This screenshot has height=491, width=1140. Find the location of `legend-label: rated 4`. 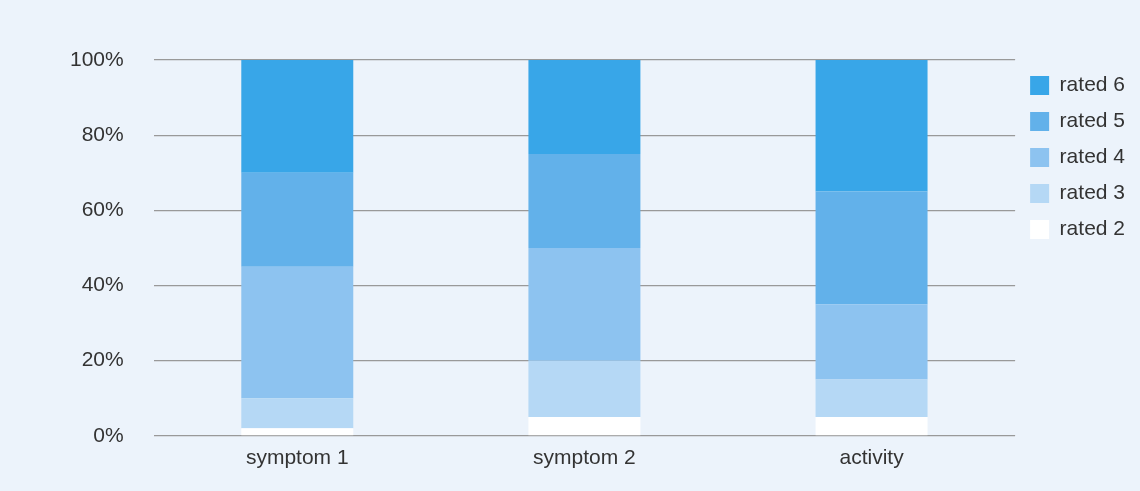

legend-label: rated 4 is located at coordinates (1092, 156).